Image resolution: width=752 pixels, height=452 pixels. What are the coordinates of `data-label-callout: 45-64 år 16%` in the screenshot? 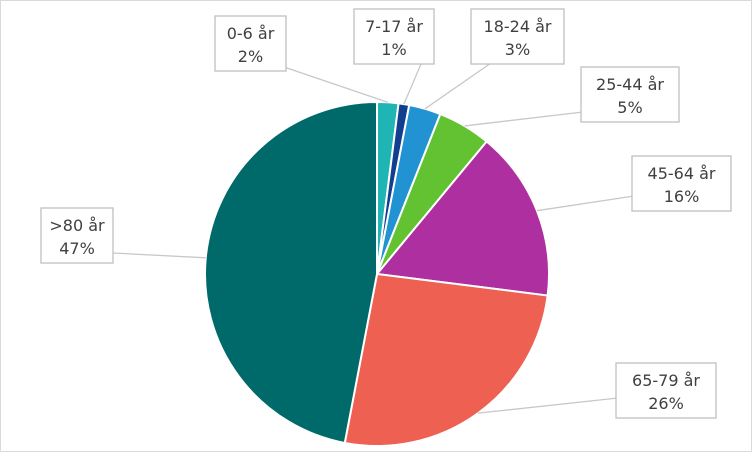 It's located at (681, 183).